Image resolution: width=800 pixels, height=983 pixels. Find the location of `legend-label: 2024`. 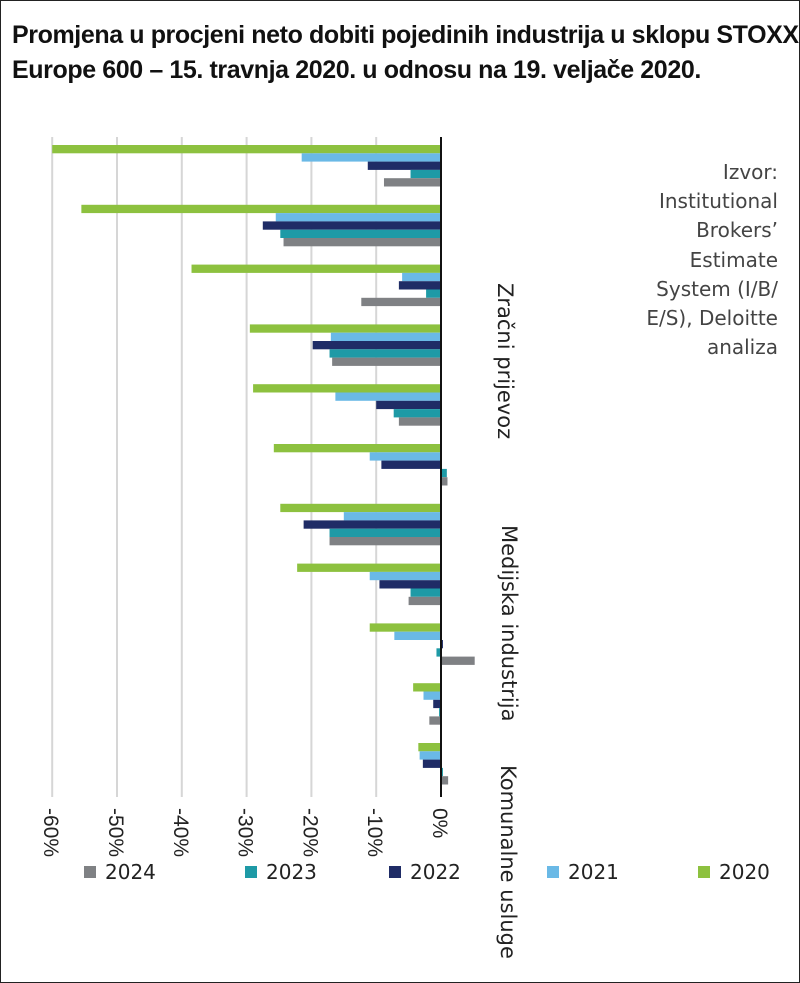

legend-label: 2024 is located at coordinates (130, 872).